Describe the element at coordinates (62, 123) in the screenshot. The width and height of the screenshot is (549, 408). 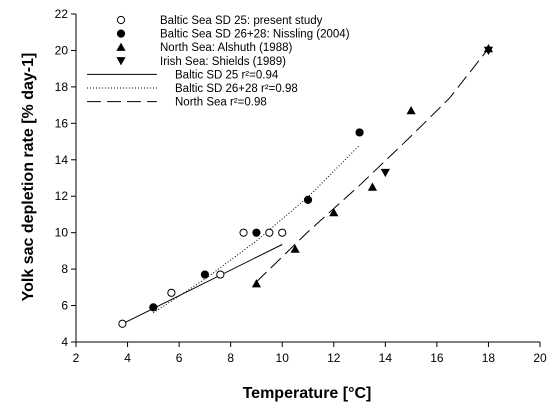
I see `y-tick-label: 16` at that location.